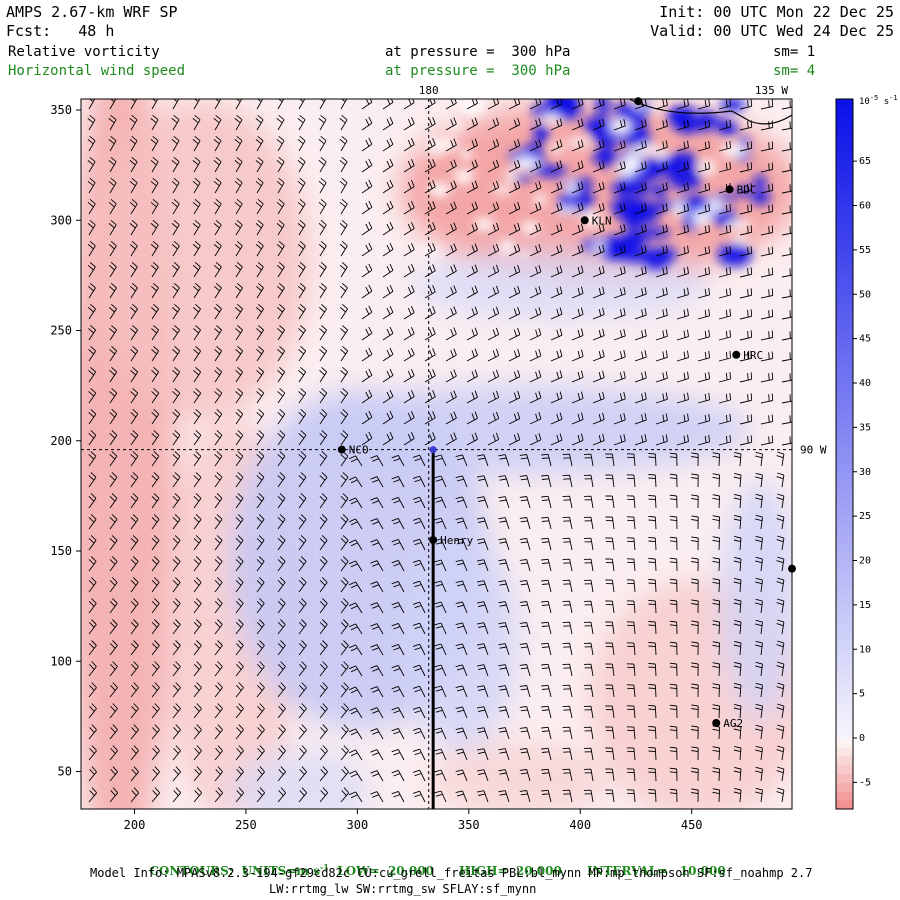 The image size is (900, 900). What do you see at coordinates (794, 52) in the screenshot?
I see `field1-smooth: sm= 1` at bounding box center [794, 52].